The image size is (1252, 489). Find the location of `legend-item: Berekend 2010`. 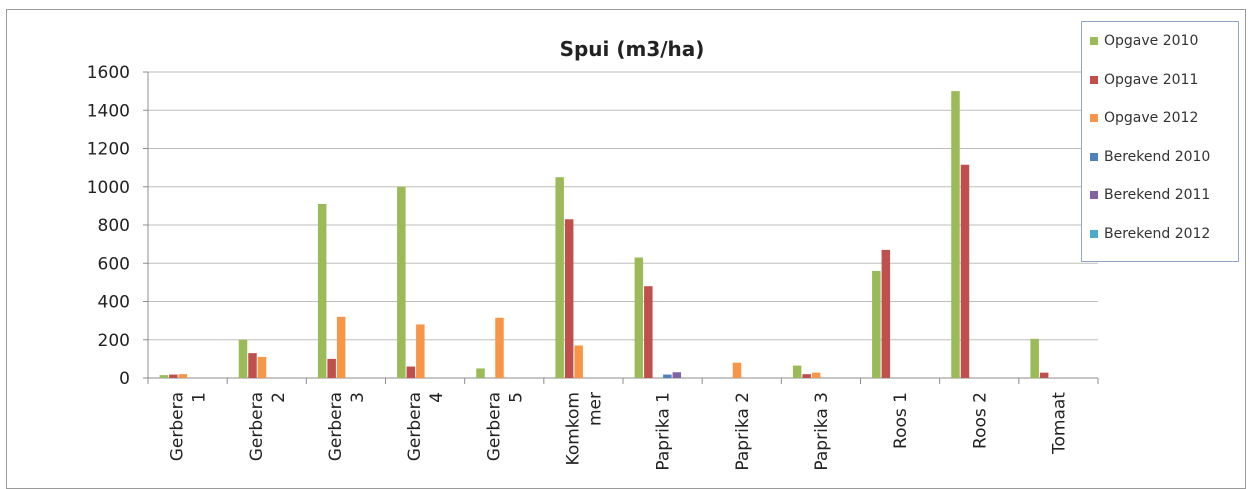

legend-item: Berekend 2010 is located at coordinates (1150, 157).